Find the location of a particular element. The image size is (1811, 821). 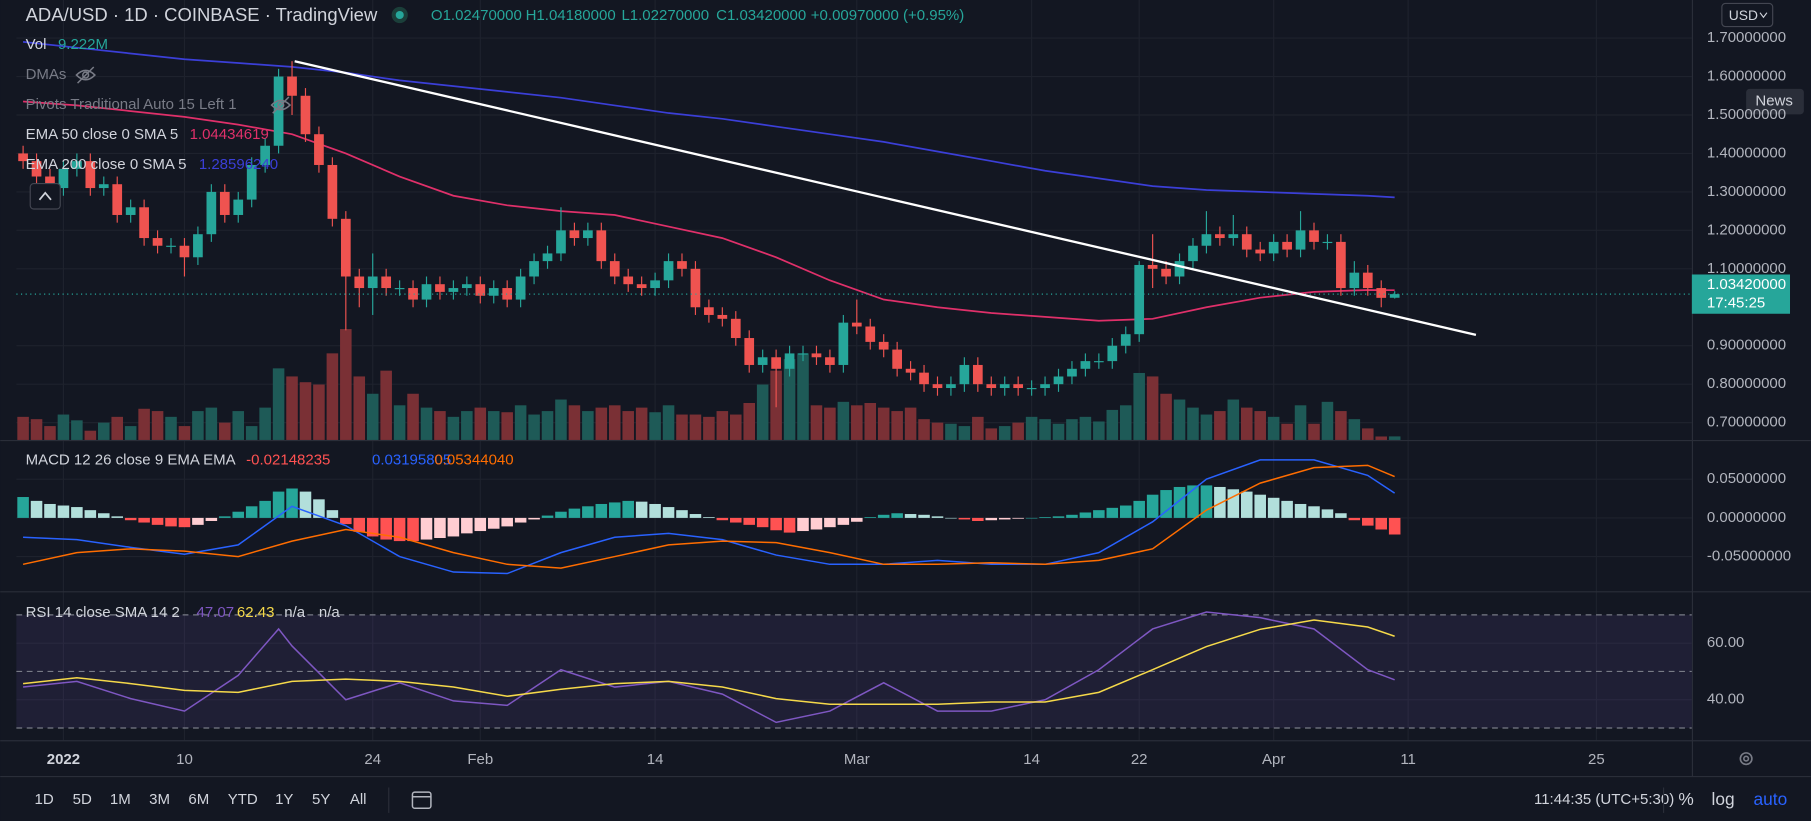

range-button: 6M is located at coordinates (198, 799).